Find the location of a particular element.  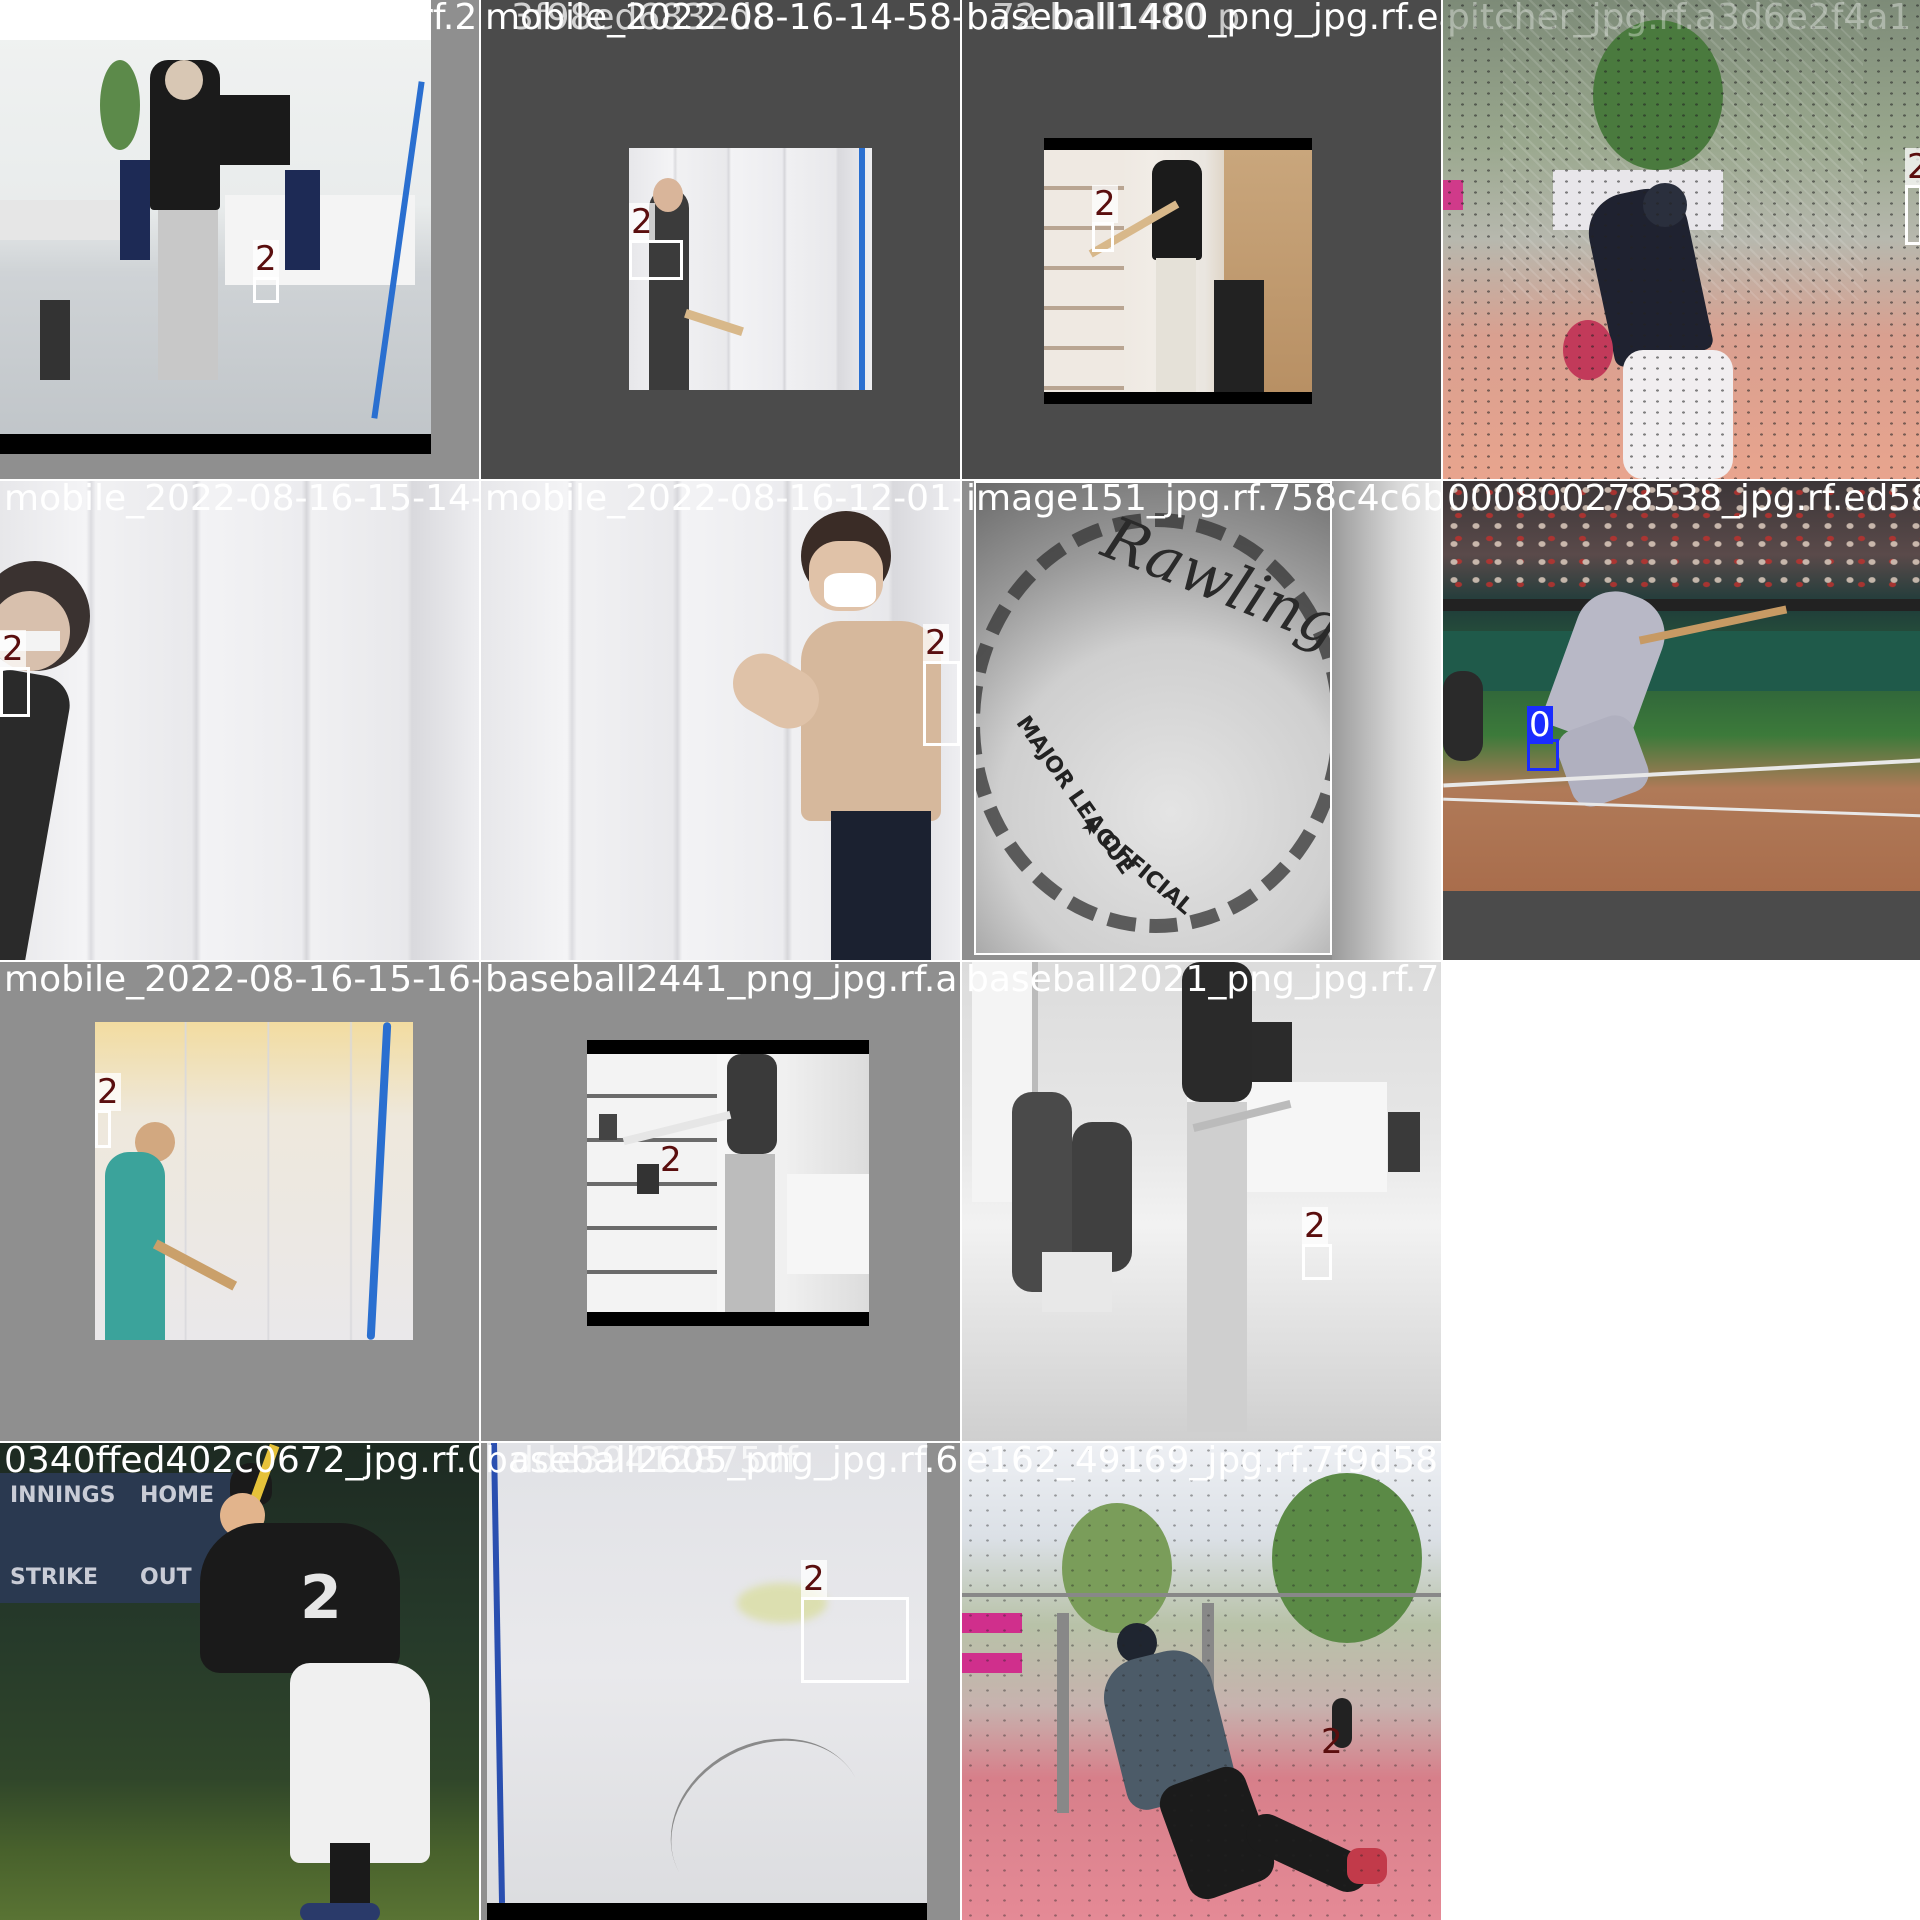

scoreboard-home-text: HOME is located at coordinates (177, 1495).